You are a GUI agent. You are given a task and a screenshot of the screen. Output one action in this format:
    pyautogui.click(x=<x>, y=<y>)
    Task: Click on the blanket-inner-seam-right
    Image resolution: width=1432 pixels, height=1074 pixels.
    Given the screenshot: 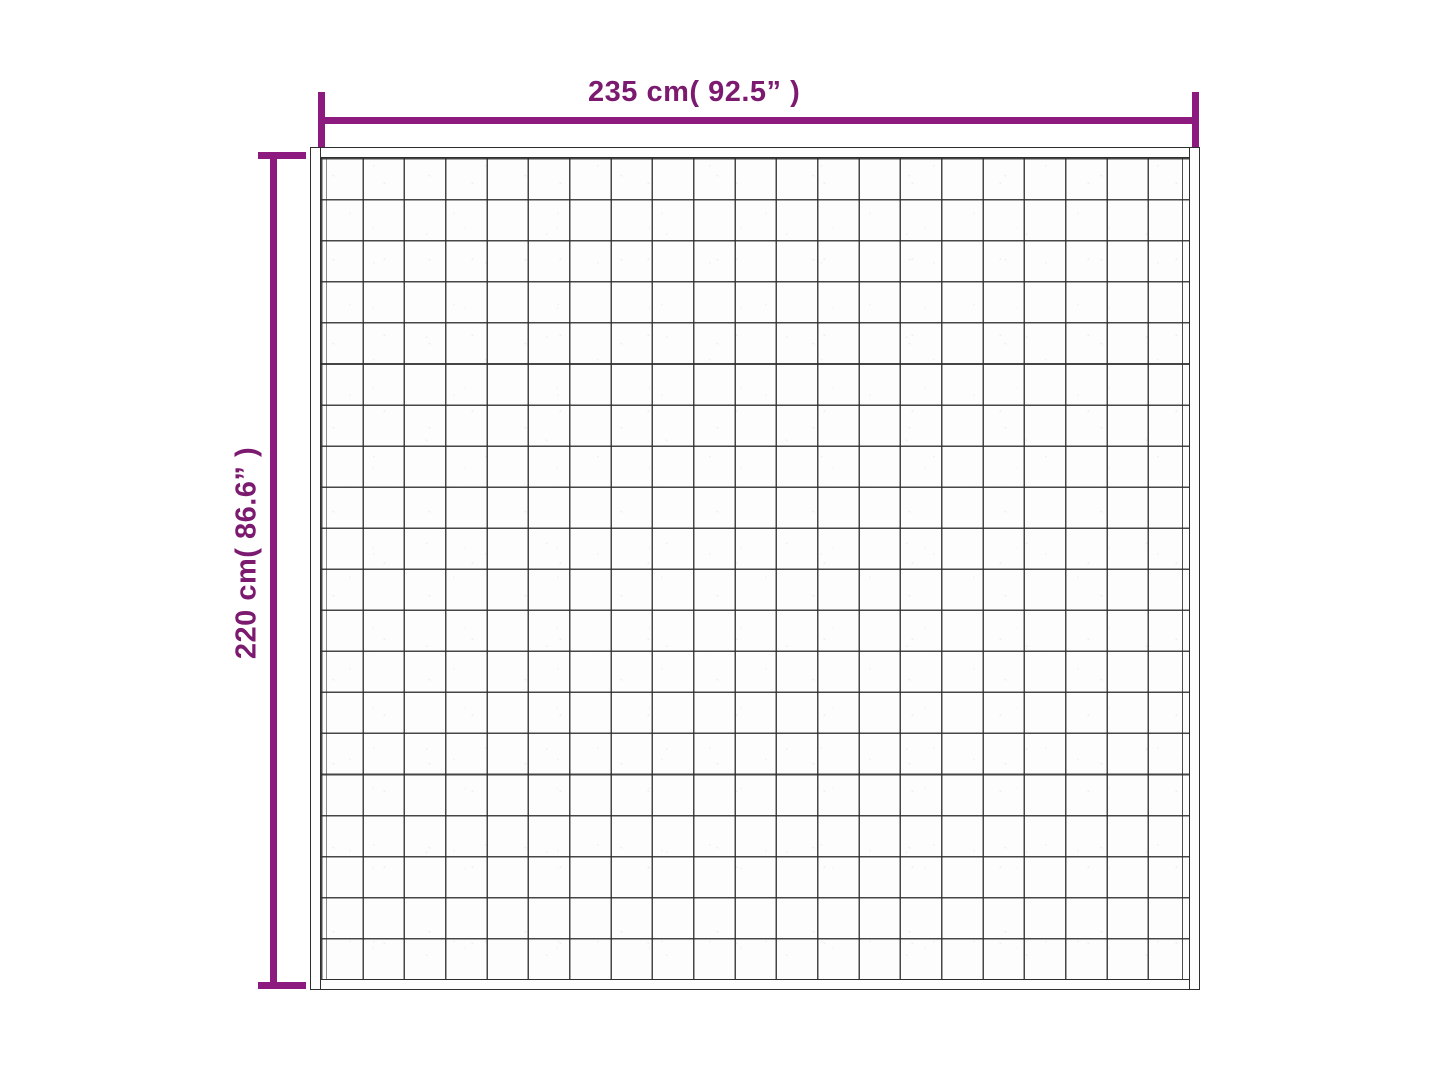 What is the action you would take?
    pyautogui.click(x=1183, y=568)
    